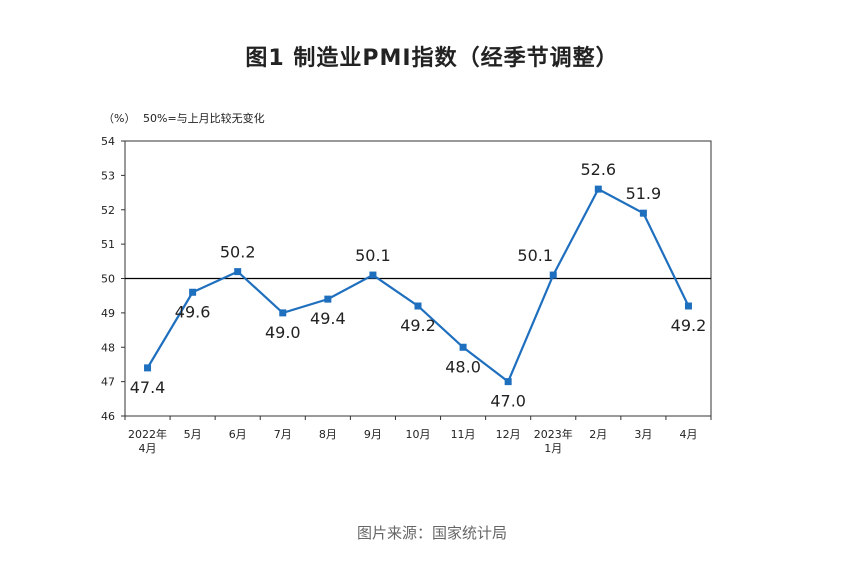  Describe the element at coordinates (108, 382) in the screenshot. I see `y-tick-label: 47` at that location.